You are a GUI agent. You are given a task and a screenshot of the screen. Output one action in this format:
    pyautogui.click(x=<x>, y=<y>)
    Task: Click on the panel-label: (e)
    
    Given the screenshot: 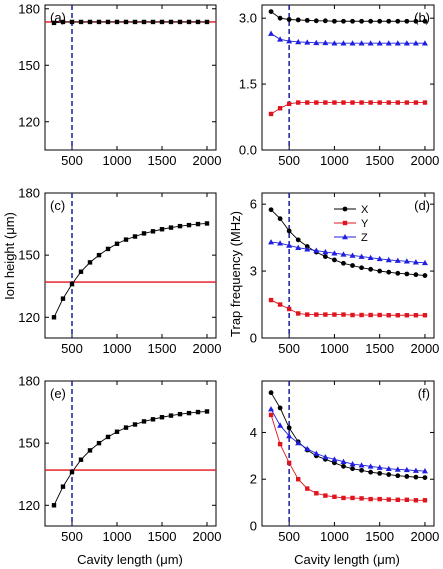 What is the action you would take?
    pyautogui.click(x=58, y=393)
    